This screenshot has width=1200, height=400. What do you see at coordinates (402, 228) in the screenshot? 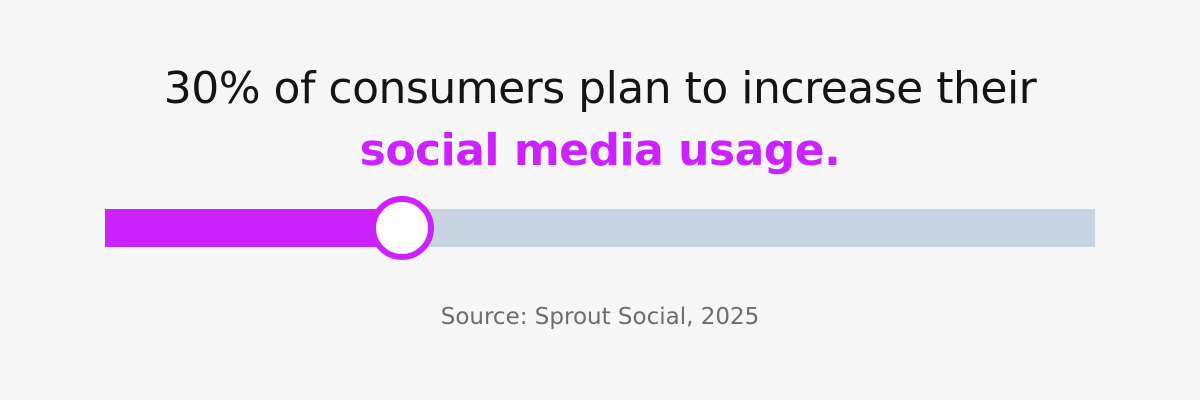
I see `progress-knob` at bounding box center [402, 228].